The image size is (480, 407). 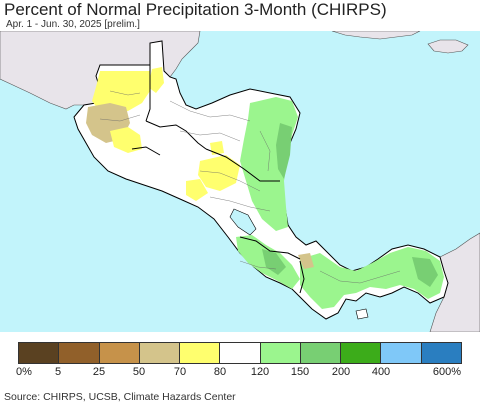 I want to click on legend-tick: 0%, so click(x=24, y=372).